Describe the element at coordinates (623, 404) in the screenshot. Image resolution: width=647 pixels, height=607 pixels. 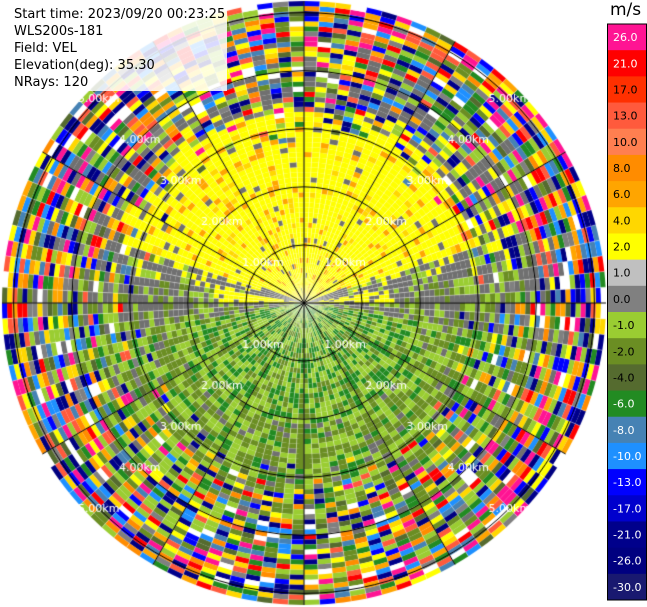
I see `colorbar-tick-label: -6.0` at that location.